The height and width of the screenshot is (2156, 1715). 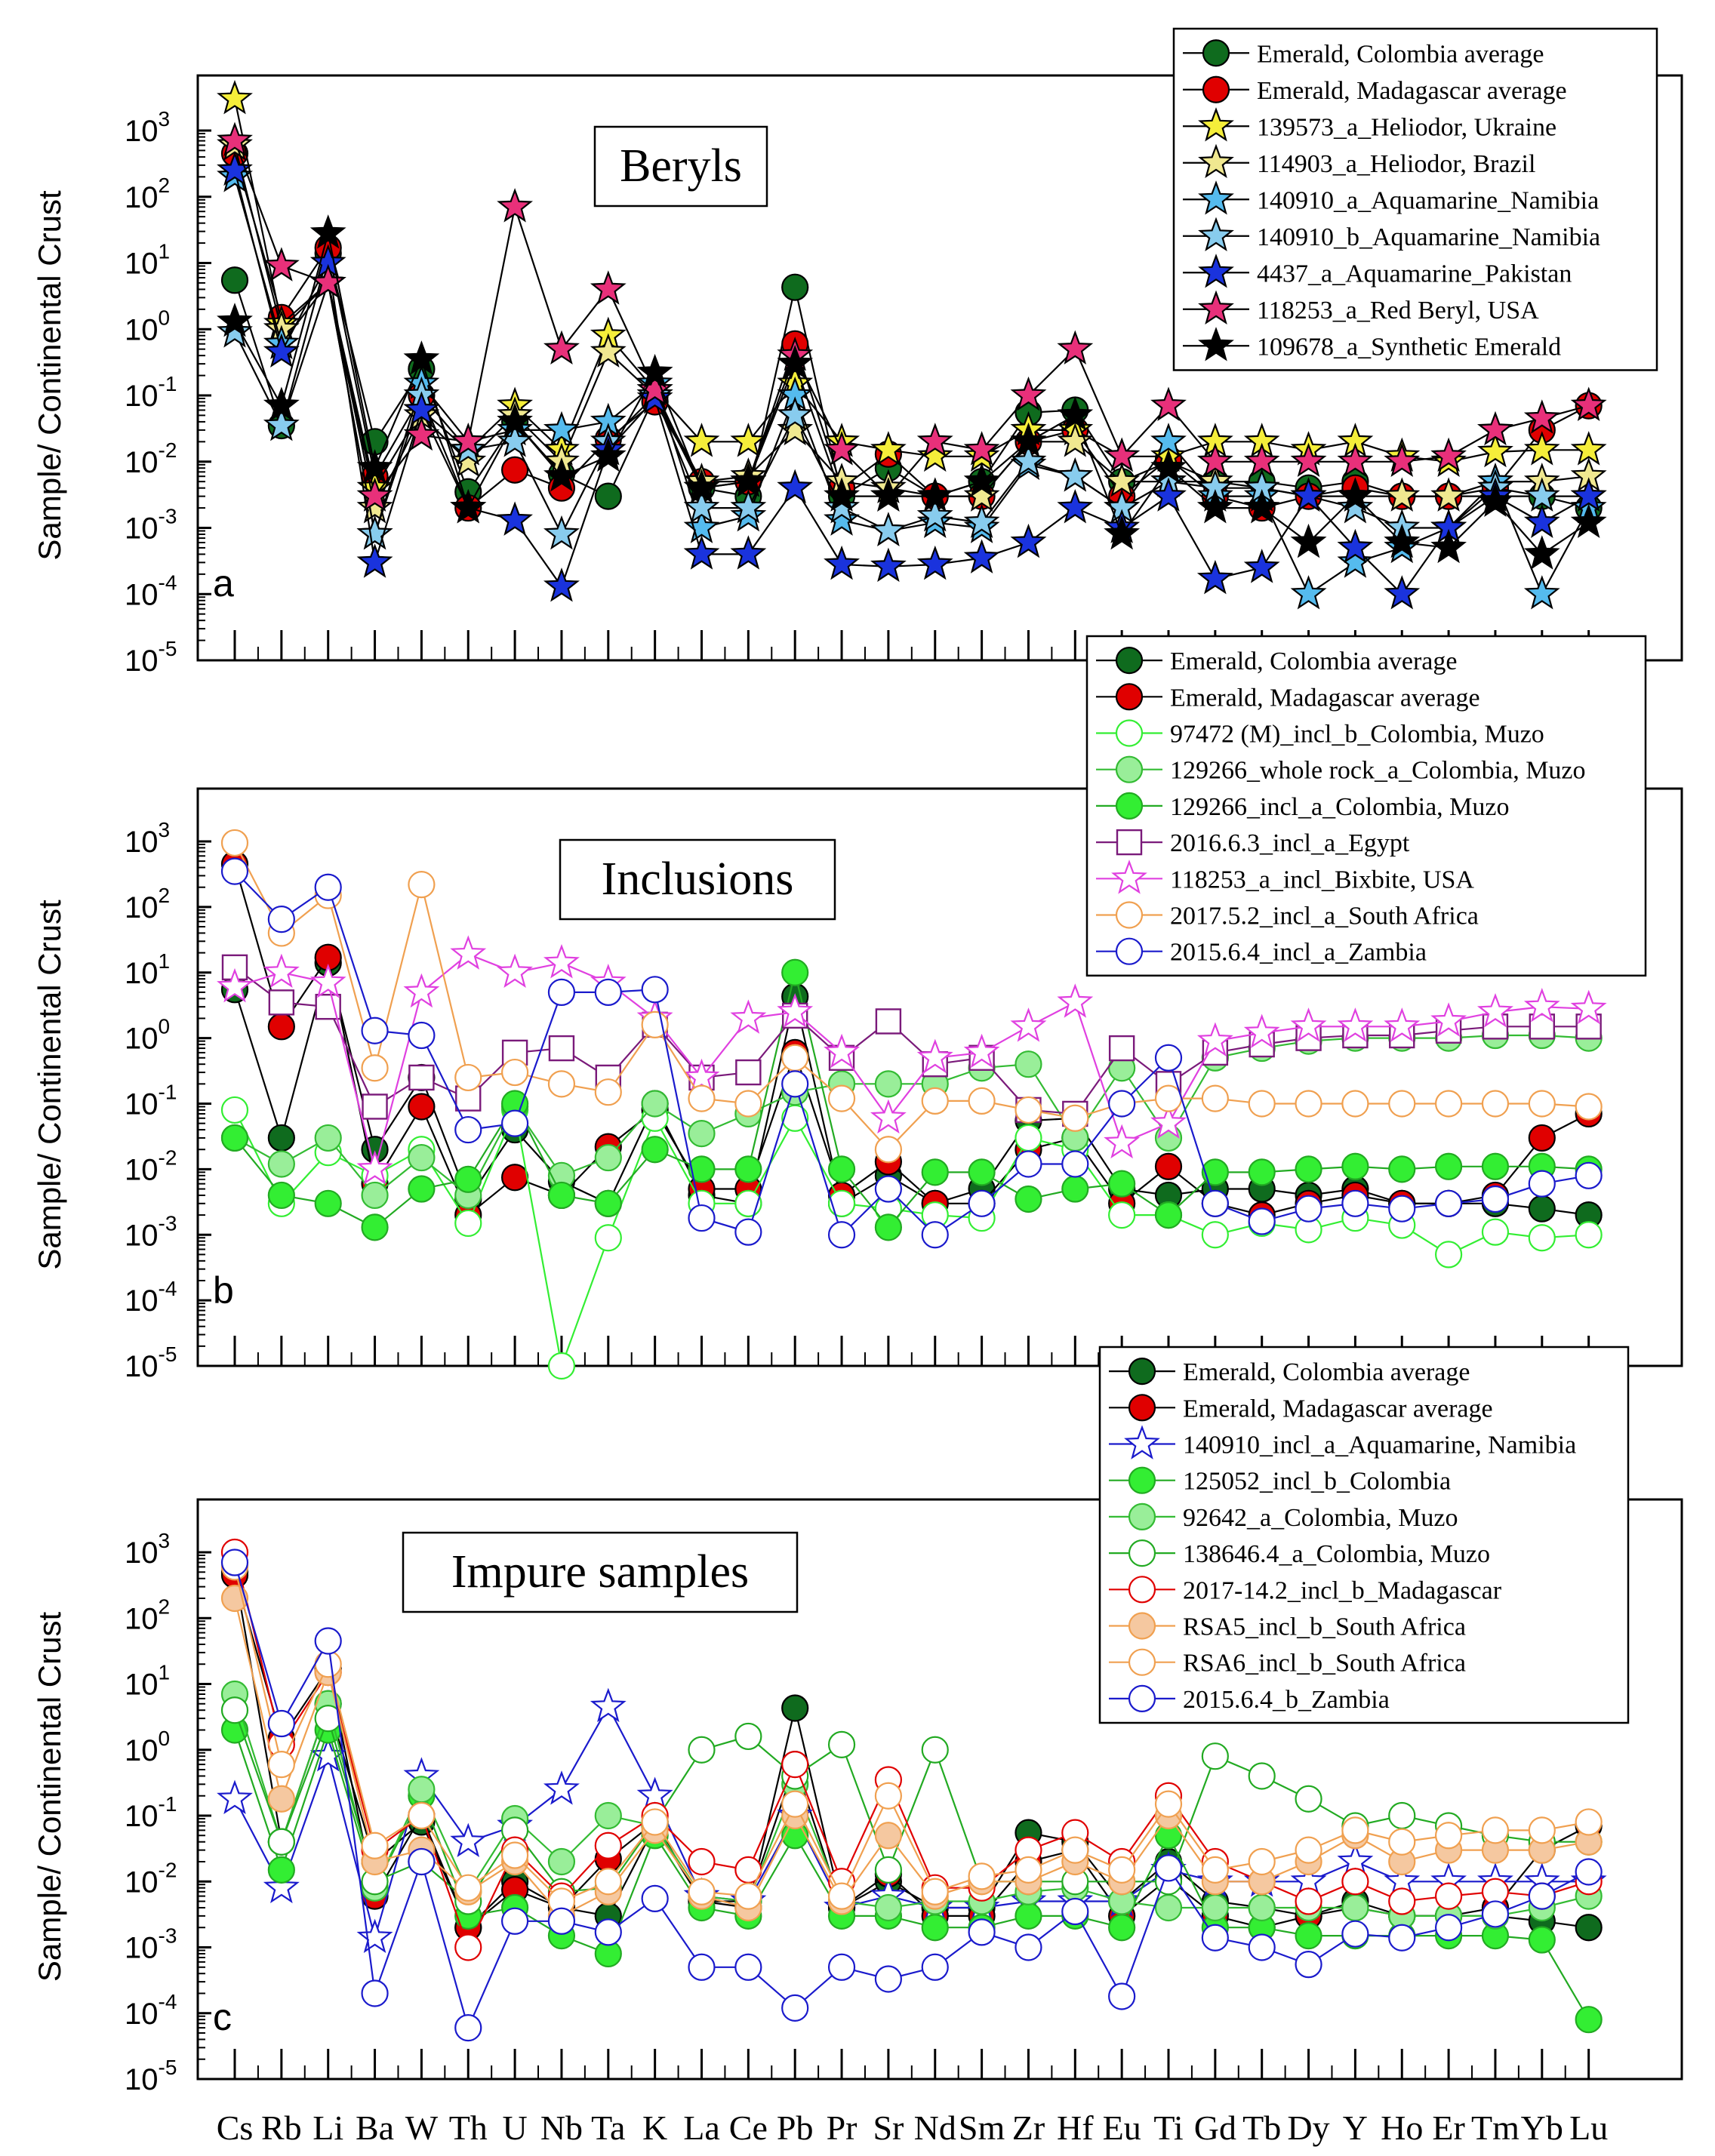 What do you see at coordinates (911, 1823) in the screenshot?
I see `series-line` at bounding box center [911, 1823].